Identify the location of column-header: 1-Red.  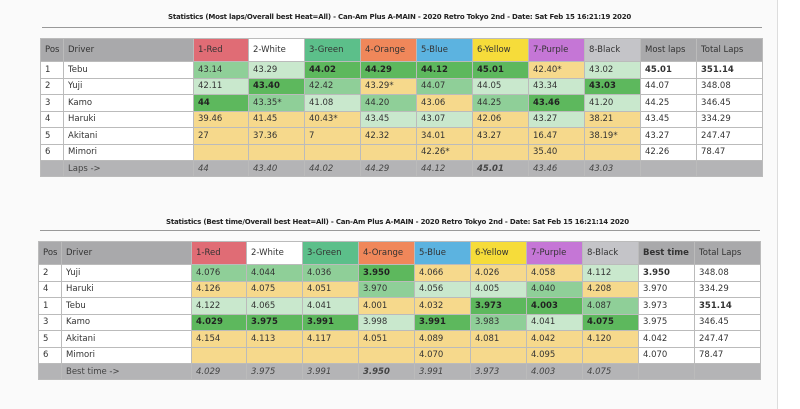
(219, 253).